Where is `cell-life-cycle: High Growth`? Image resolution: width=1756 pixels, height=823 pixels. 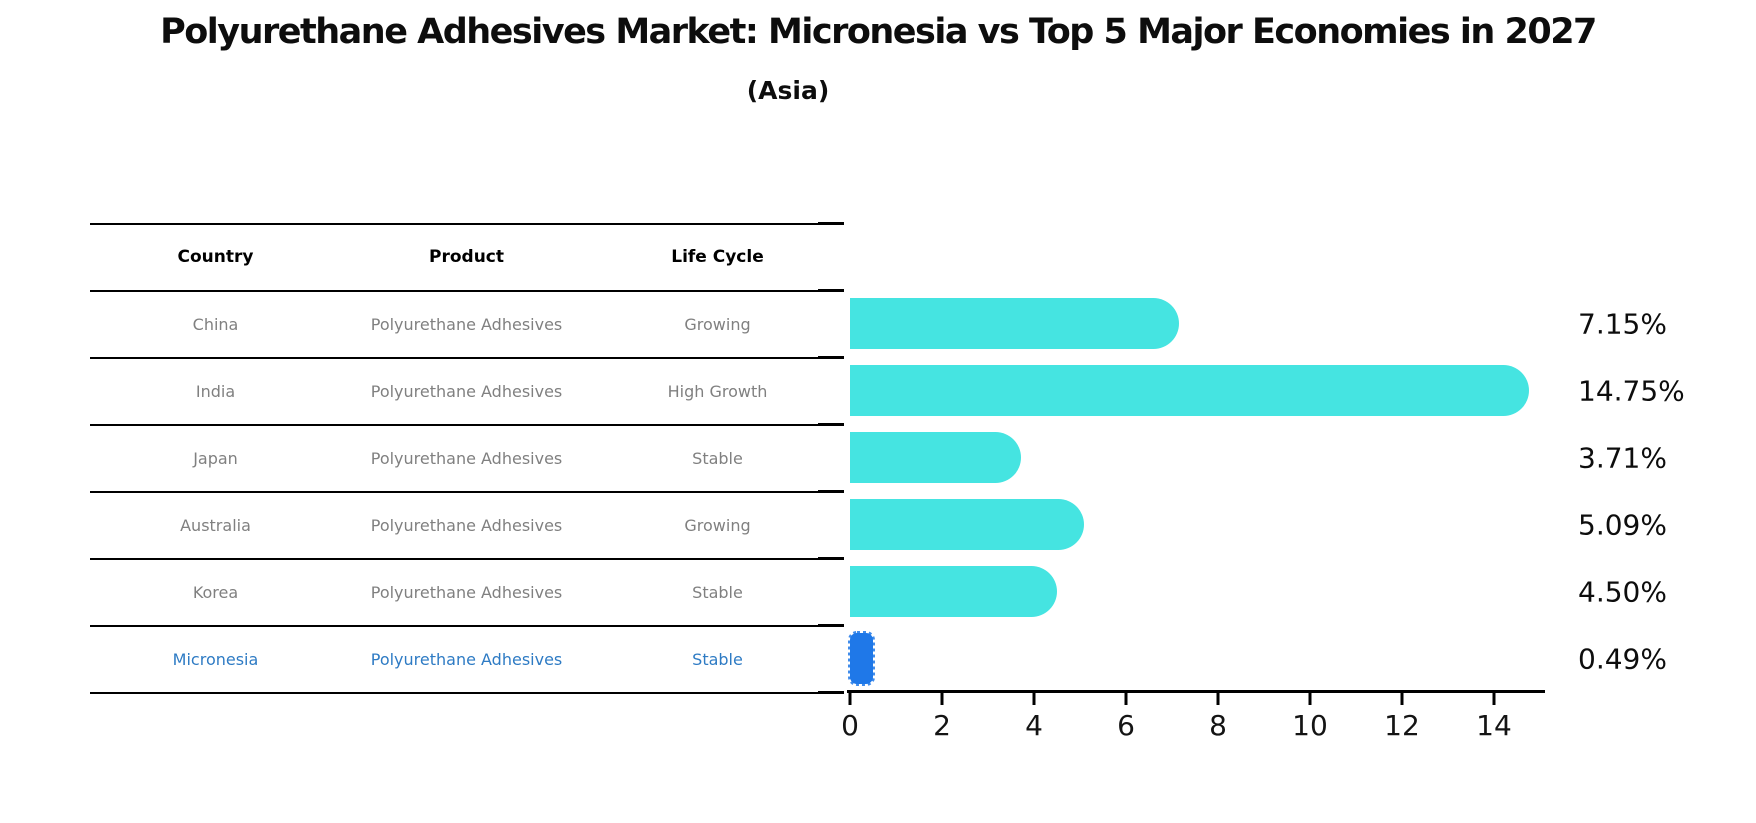
cell-life-cycle: High Growth is located at coordinates (717, 391).